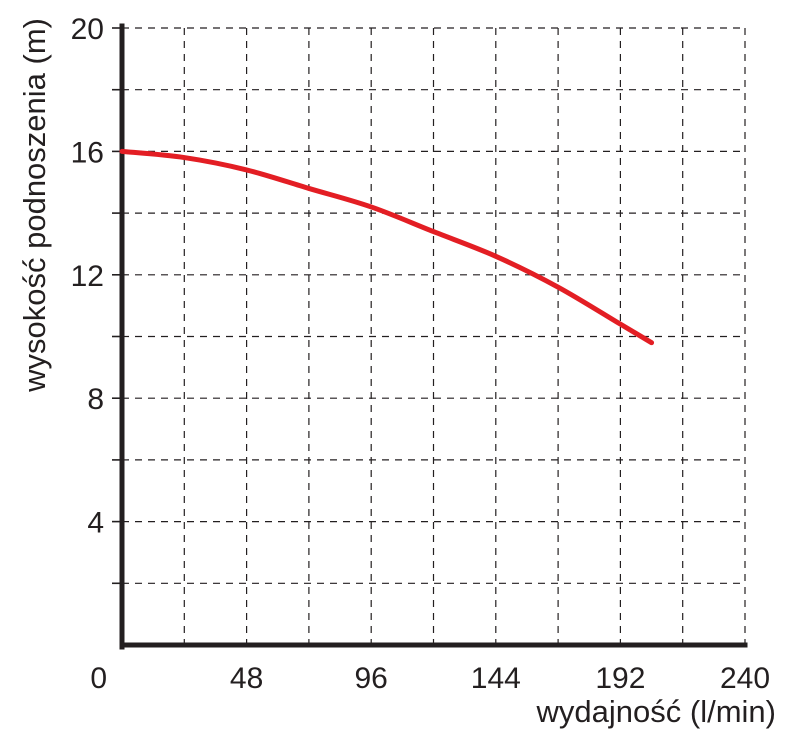 The height and width of the screenshot is (731, 786). What do you see at coordinates (34, 205) in the screenshot?
I see `y-axis-title: wysokość podnoszenia (m)` at bounding box center [34, 205].